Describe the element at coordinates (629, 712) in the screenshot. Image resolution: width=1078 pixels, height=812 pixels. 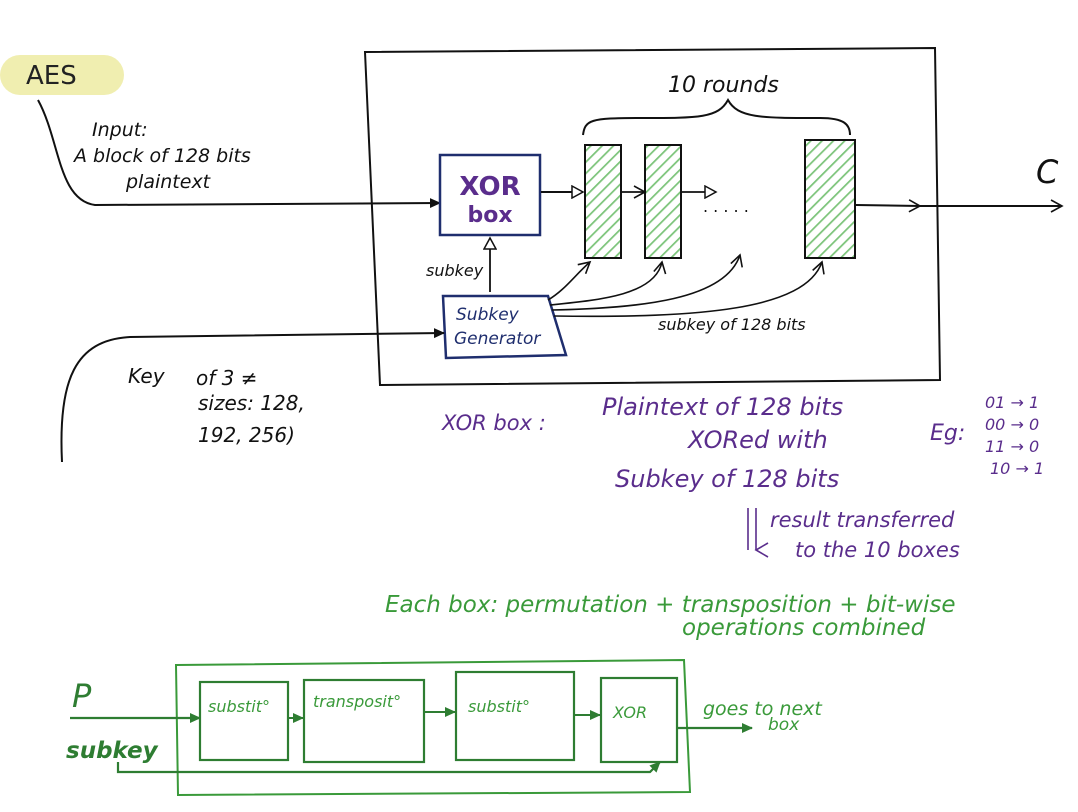
I see `pipeline-box-4-label: XOR` at that location.